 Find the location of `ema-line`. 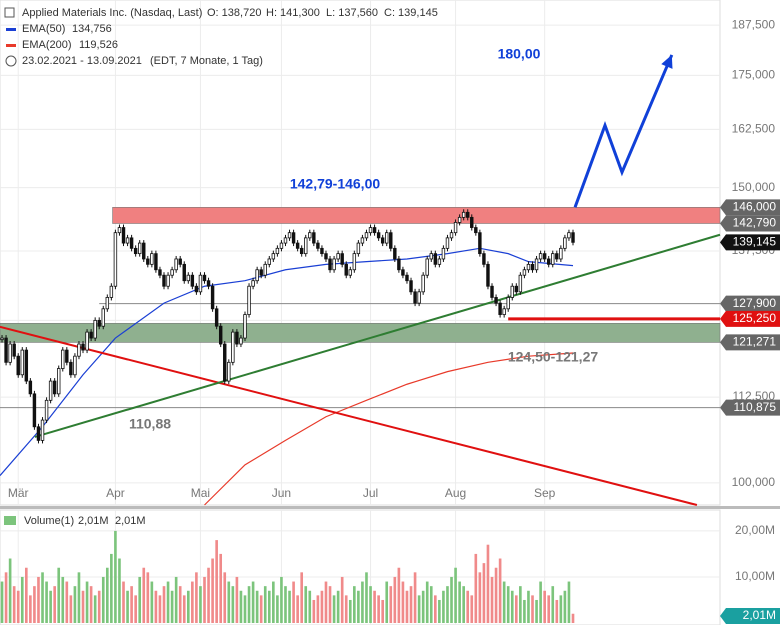

ema-line is located at coordinates (389, 429).